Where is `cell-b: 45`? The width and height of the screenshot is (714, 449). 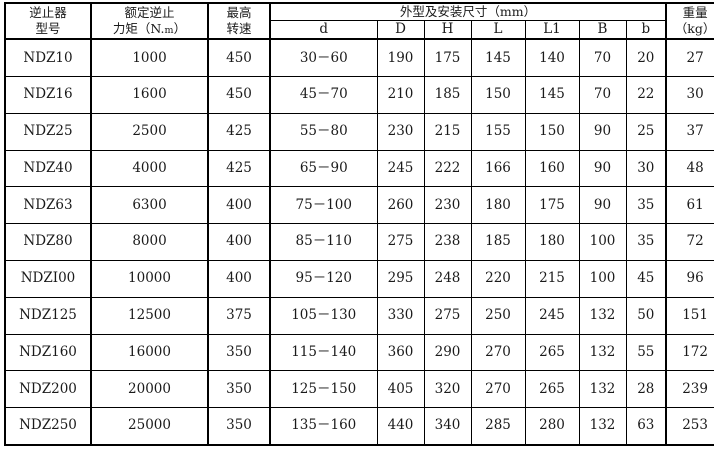 cell-b: 45 is located at coordinates (646, 278).